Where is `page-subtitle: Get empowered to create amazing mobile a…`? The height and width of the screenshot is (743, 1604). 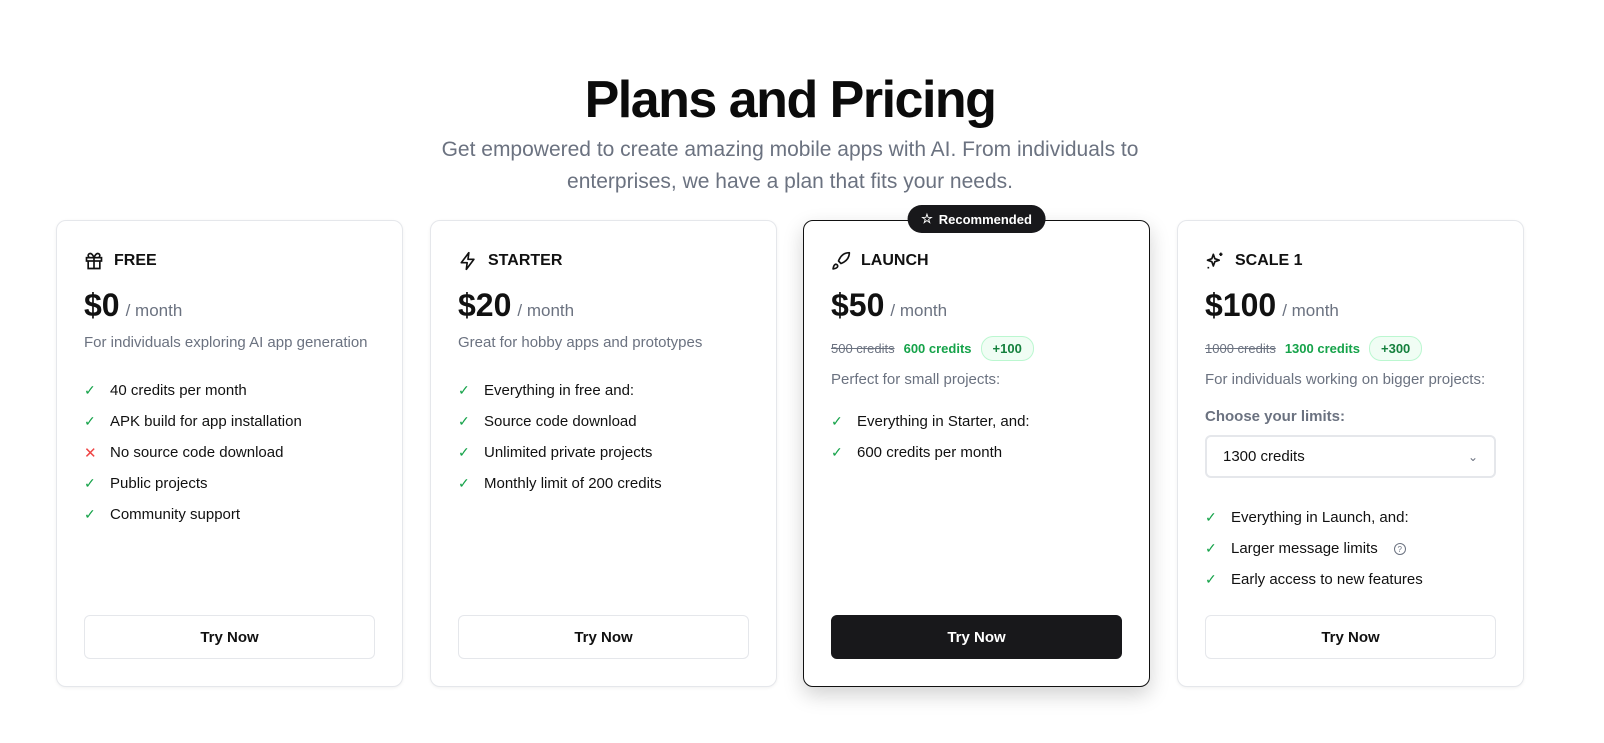 page-subtitle: Get empowered to create amazing mobile a… is located at coordinates (790, 165).